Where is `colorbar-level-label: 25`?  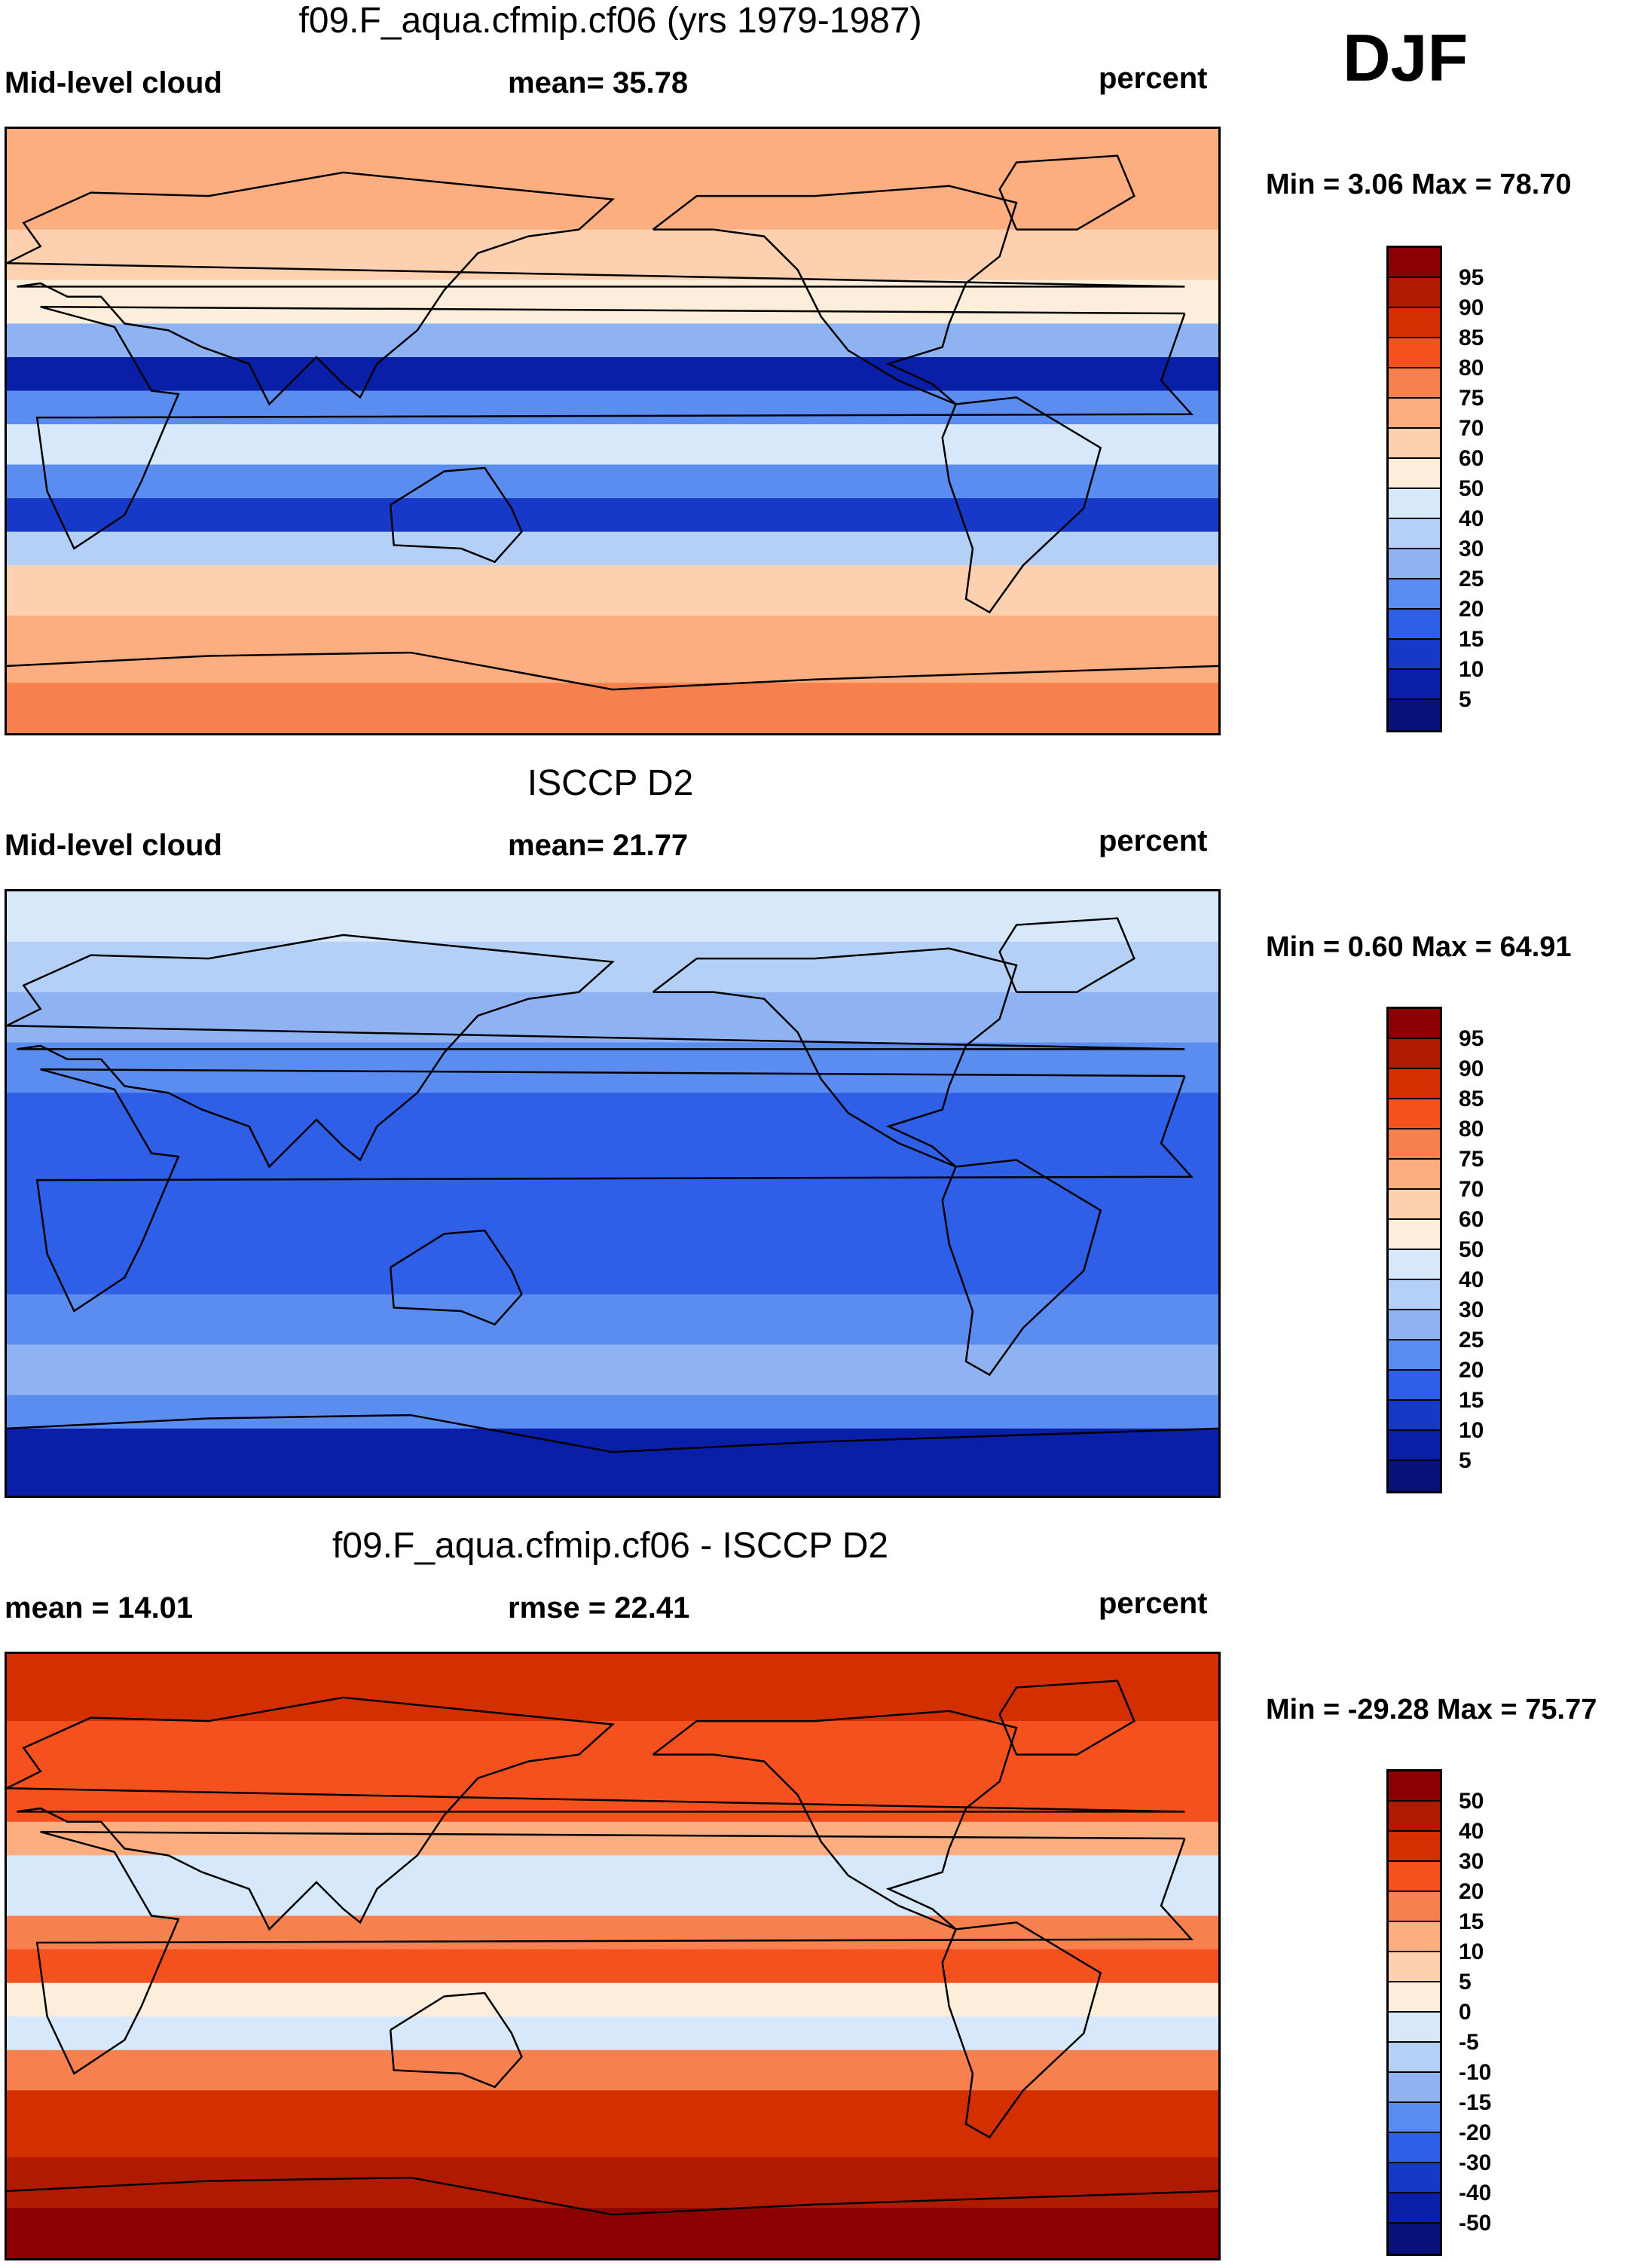
colorbar-level-label: 25 is located at coordinates (1471, 579).